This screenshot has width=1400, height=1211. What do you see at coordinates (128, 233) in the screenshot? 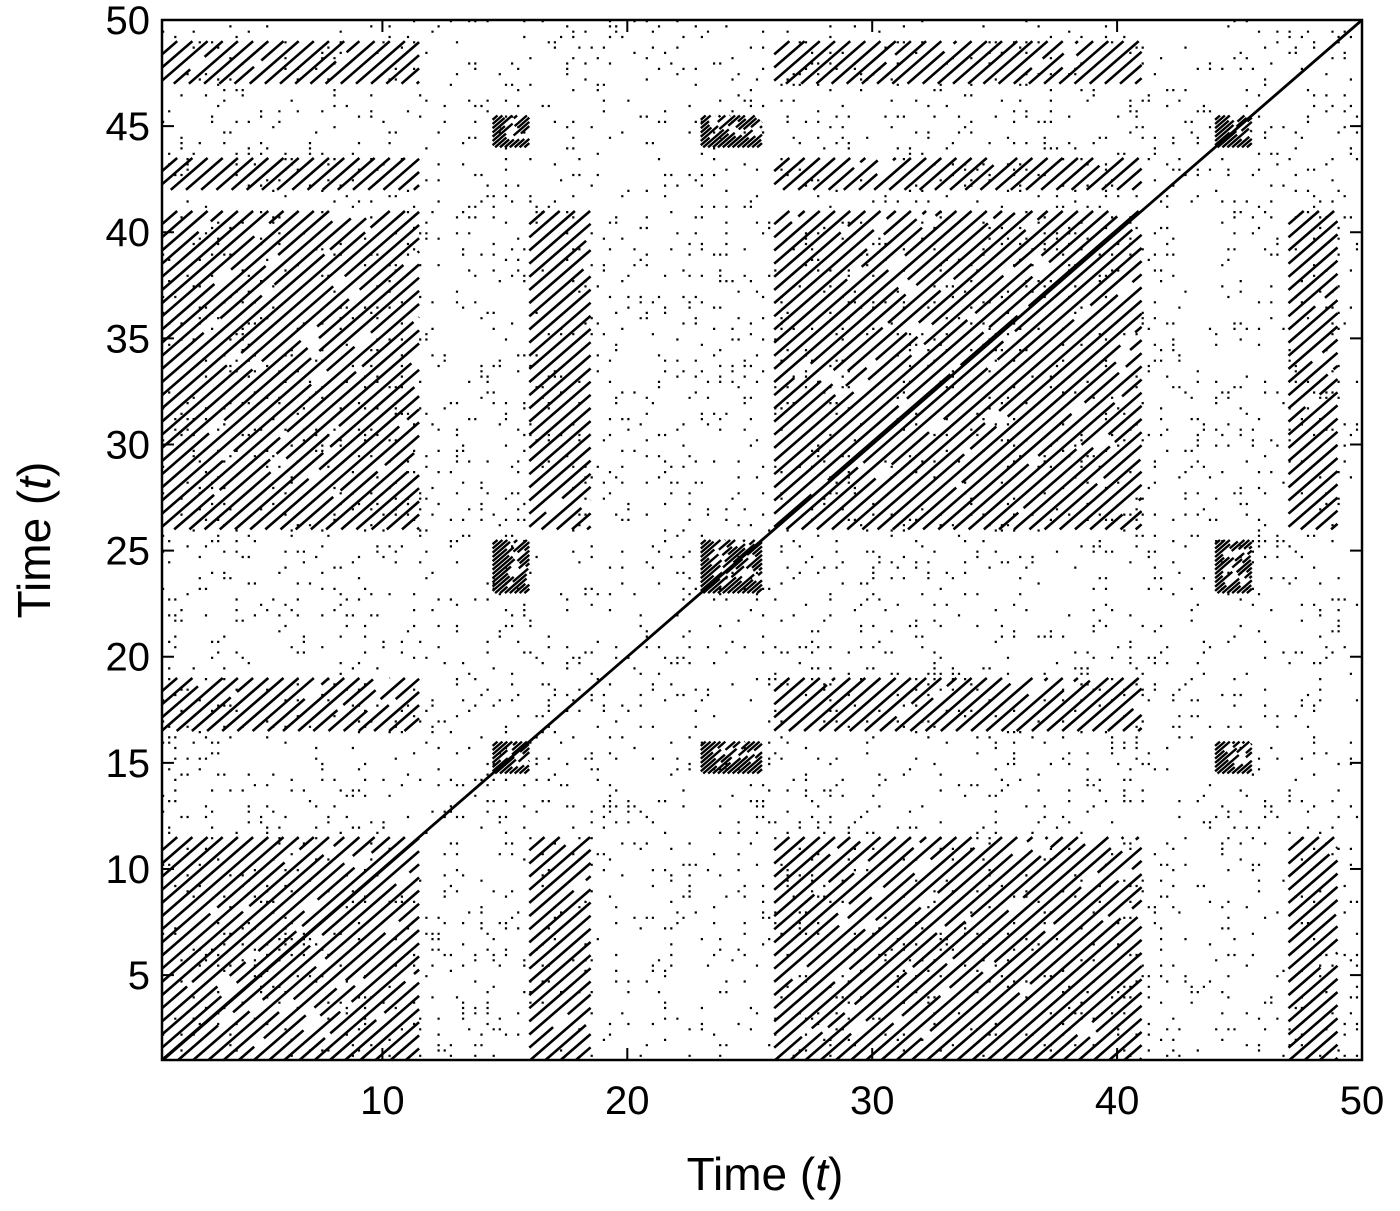
I see `y-tick-label: 40` at bounding box center [128, 233].